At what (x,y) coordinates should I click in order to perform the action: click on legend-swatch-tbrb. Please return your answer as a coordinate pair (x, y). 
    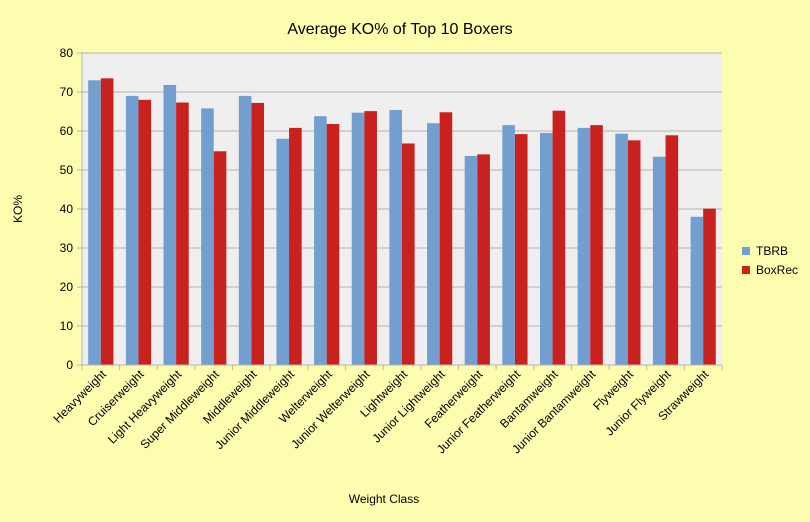
    Looking at the image, I should click on (746, 251).